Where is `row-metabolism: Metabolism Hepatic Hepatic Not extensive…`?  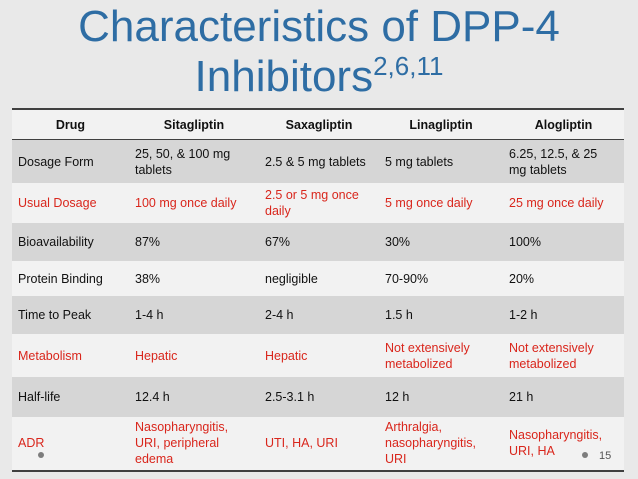
row-metabolism: Metabolism Hepatic Hepatic Not extensive… is located at coordinates (318, 355).